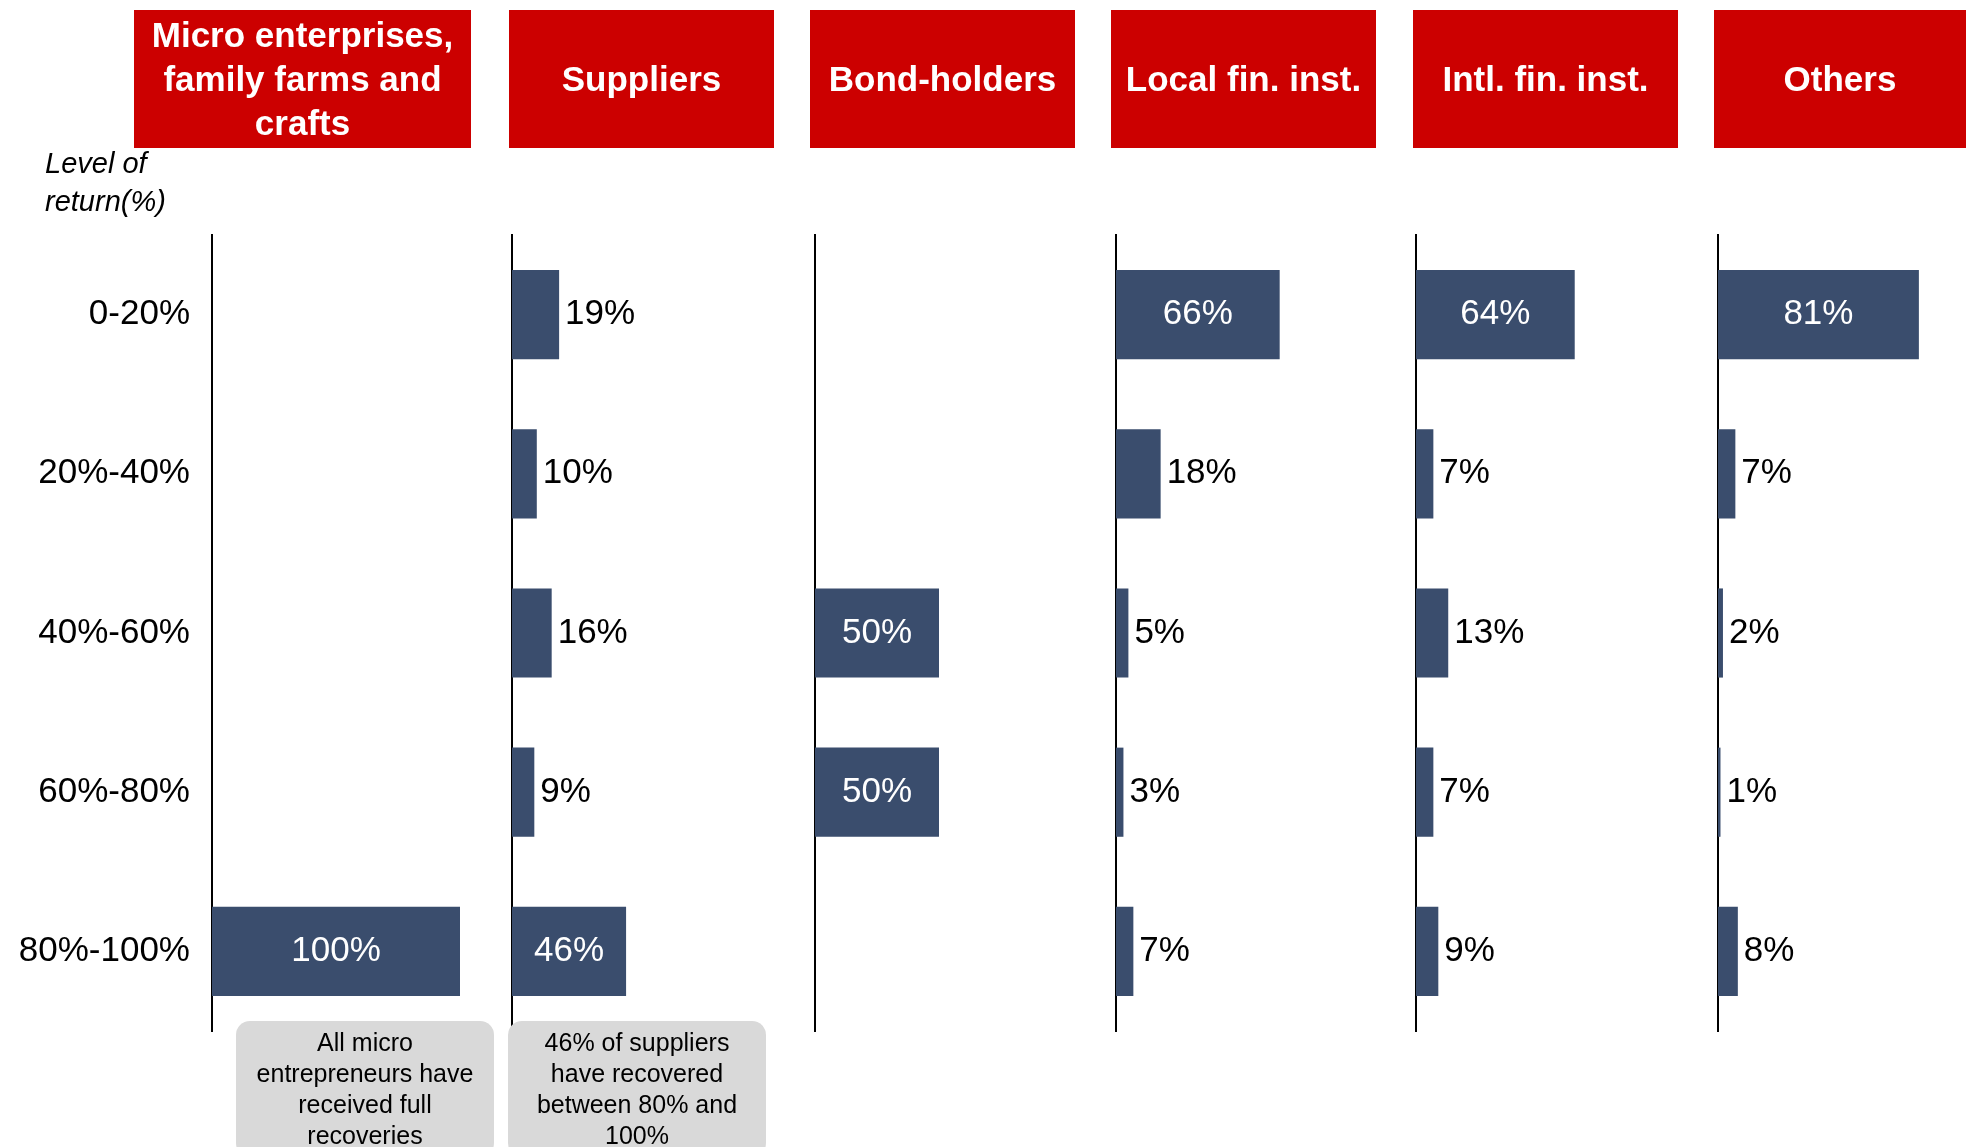 The height and width of the screenshot is (1147, 1966). I want to click on chart-title: Bond-holders, so click(942, 79).